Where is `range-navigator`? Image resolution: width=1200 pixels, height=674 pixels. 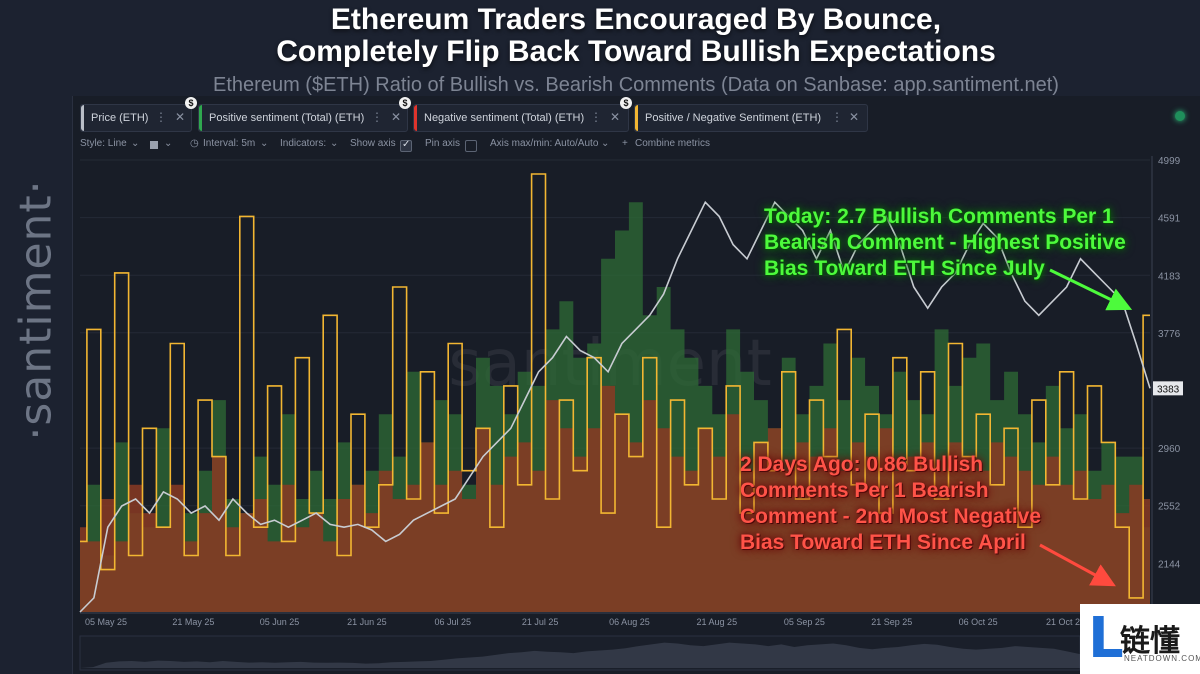 range-navigator is located at coordinates (580, 653).